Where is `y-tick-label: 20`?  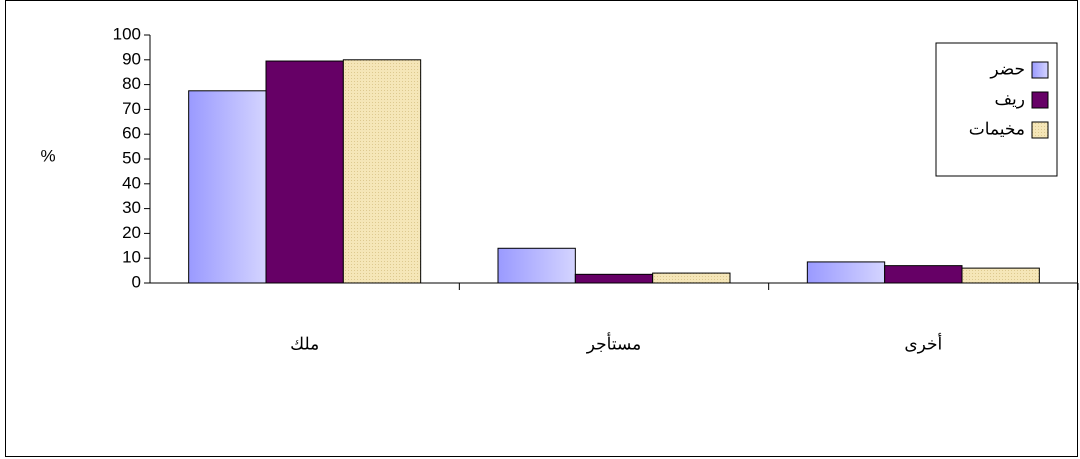 y-tick-label: 20 is located at coordinates (131, 232).